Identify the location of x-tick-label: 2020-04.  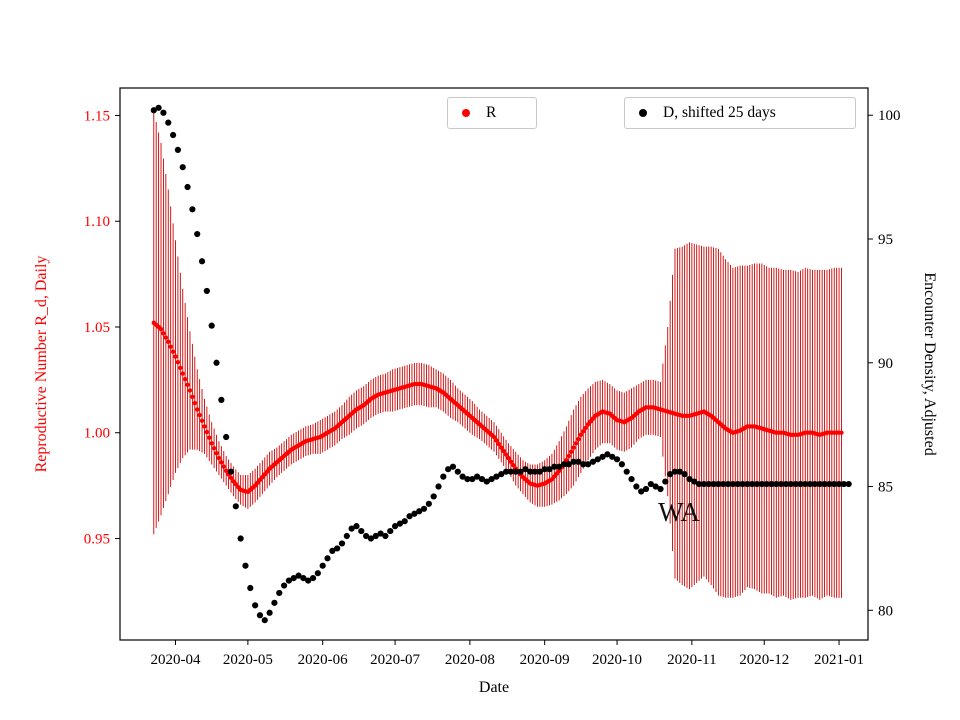
(175, 660).